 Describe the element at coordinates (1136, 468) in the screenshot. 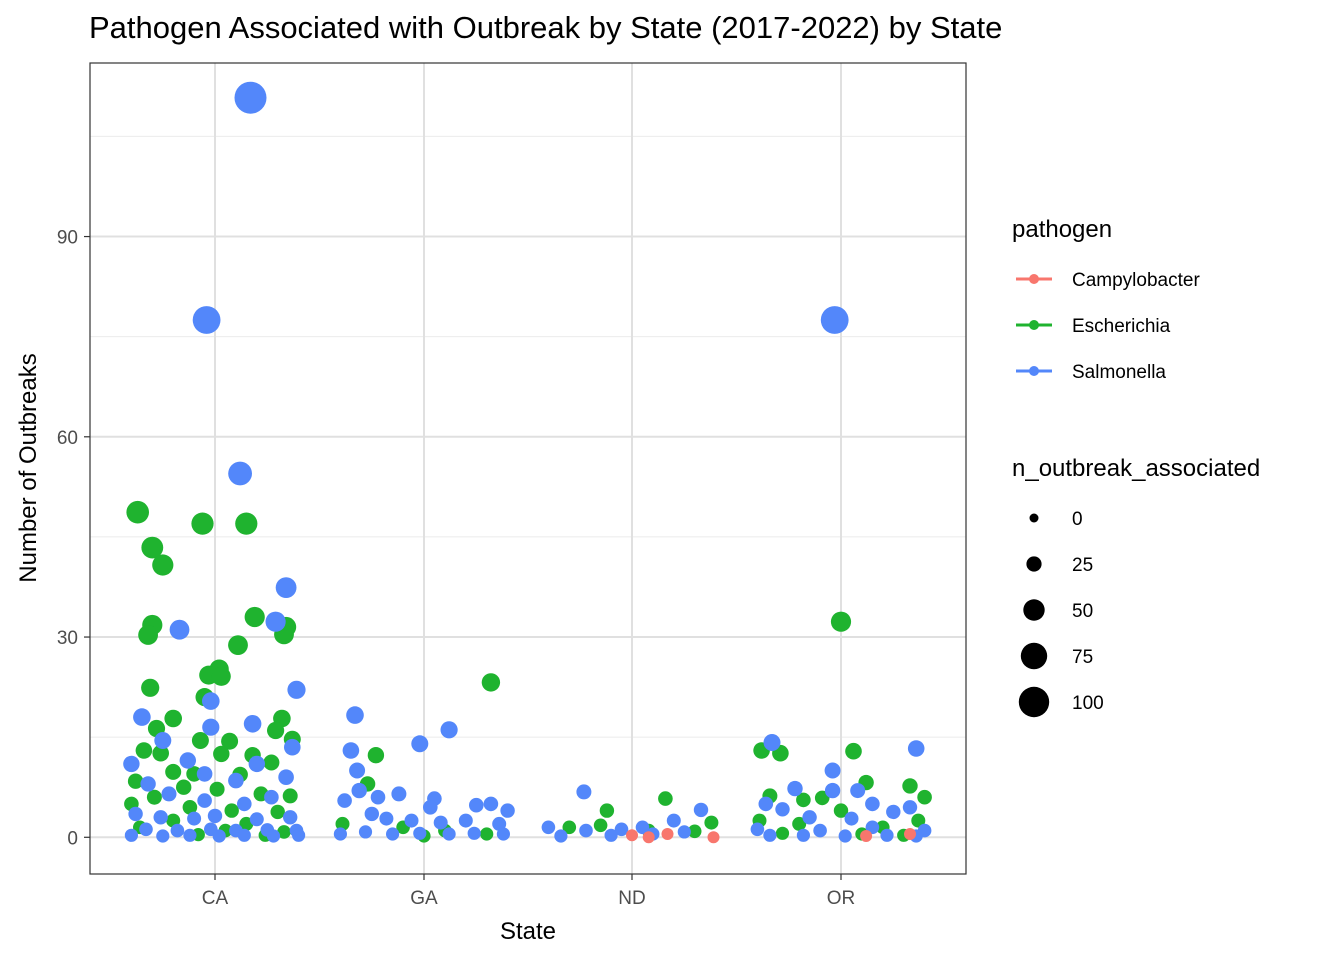

I see `size-legend-title: n_outbreak_associated` at that location.